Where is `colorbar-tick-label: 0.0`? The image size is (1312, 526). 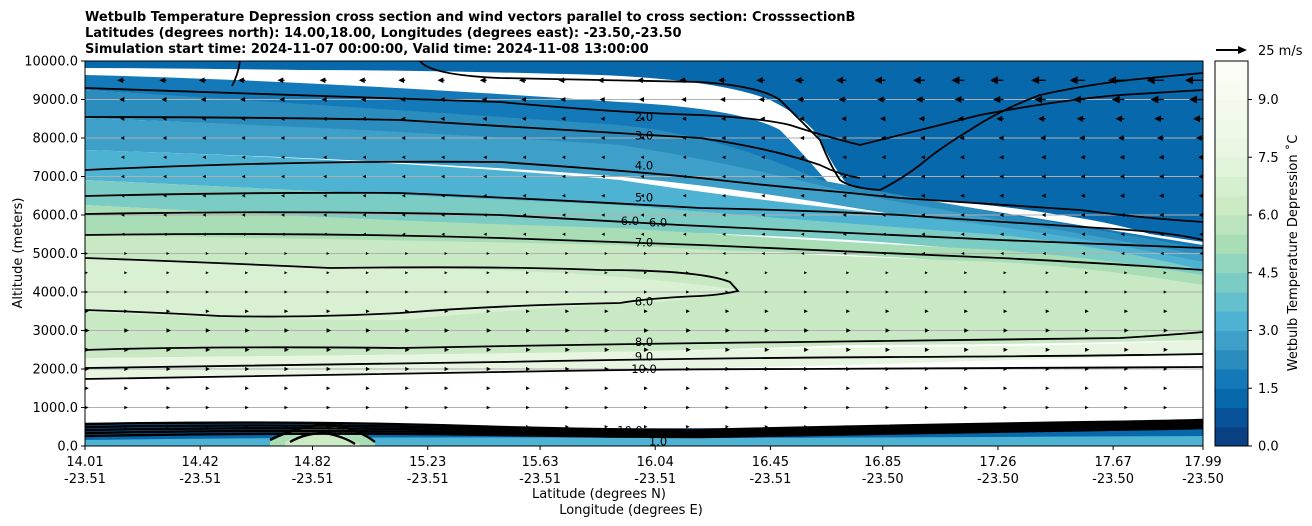 colorbar-tick-label: 0.0 is located at coordinates (1268, 447).